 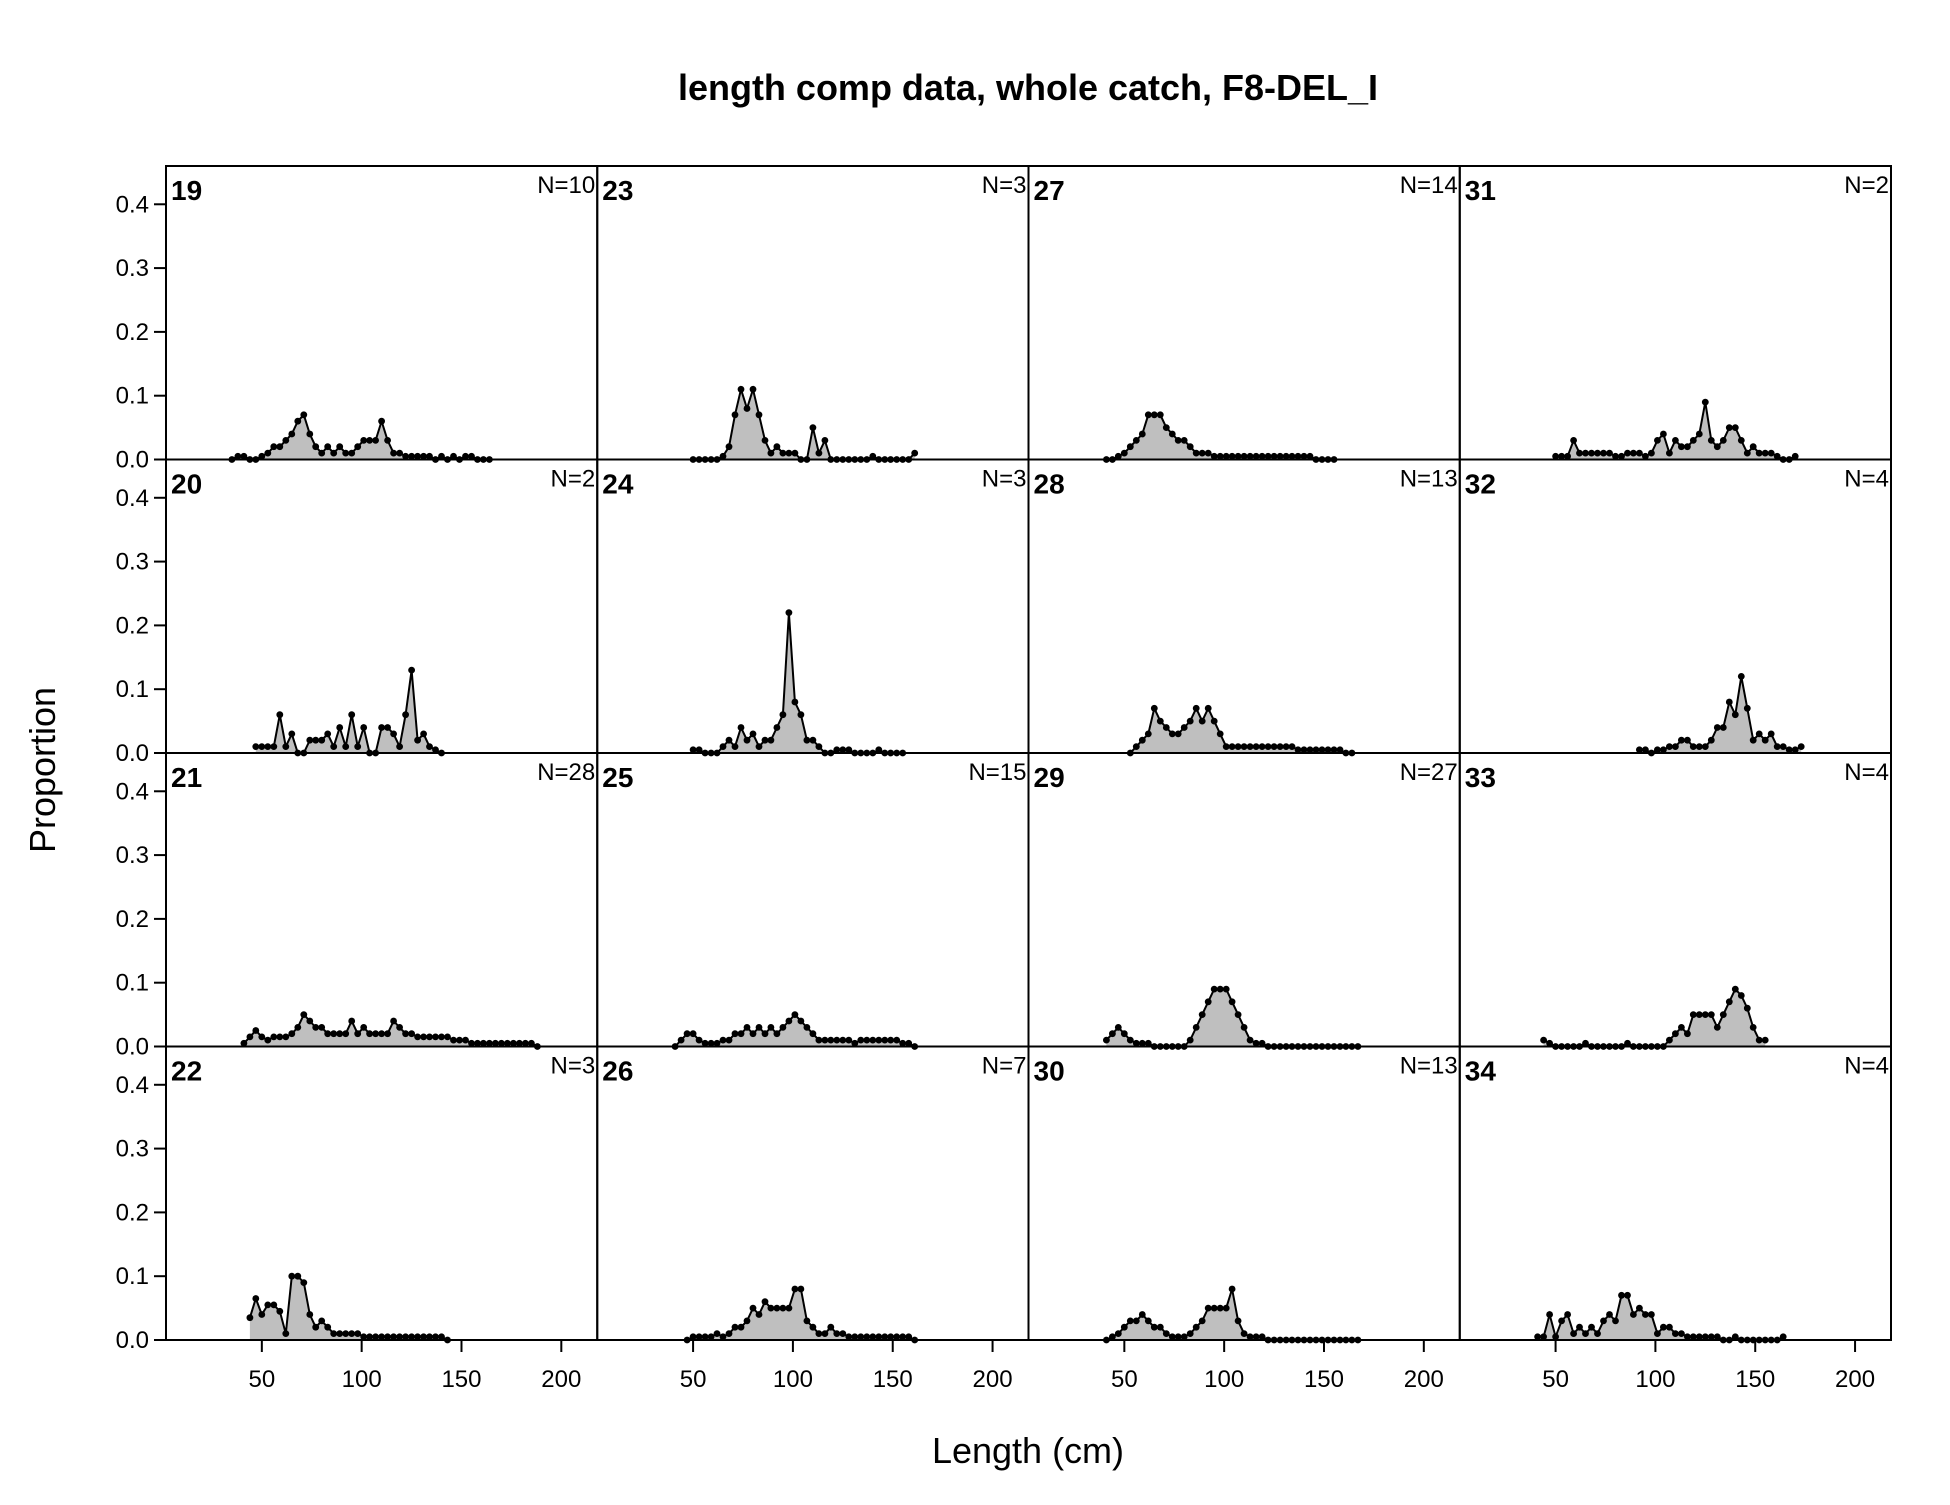 I want to click on y-tick-label-22-2: 0.2, so click(x=132, y=1212).